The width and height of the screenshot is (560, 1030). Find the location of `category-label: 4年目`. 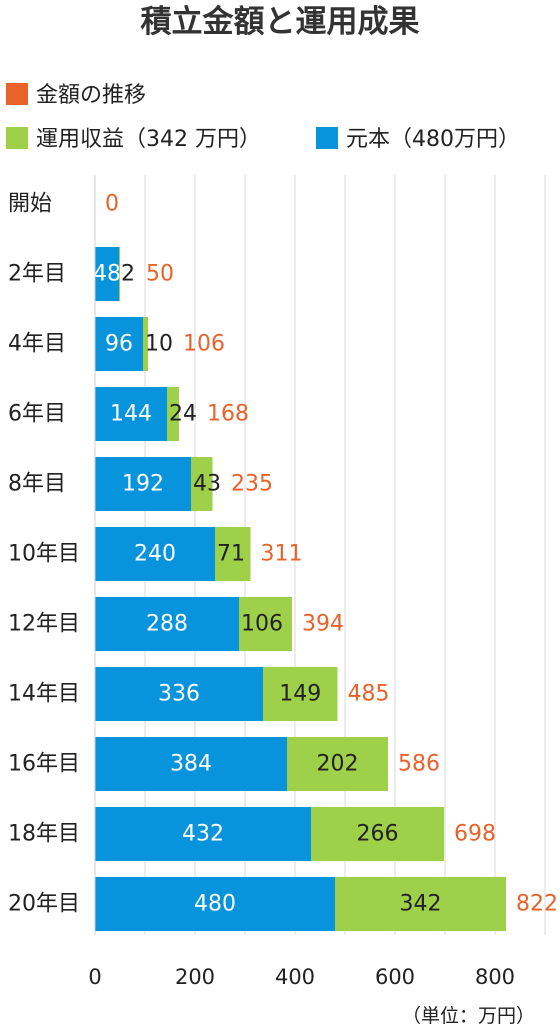

category-label: 4年目 is located at coordinates (37, 344).